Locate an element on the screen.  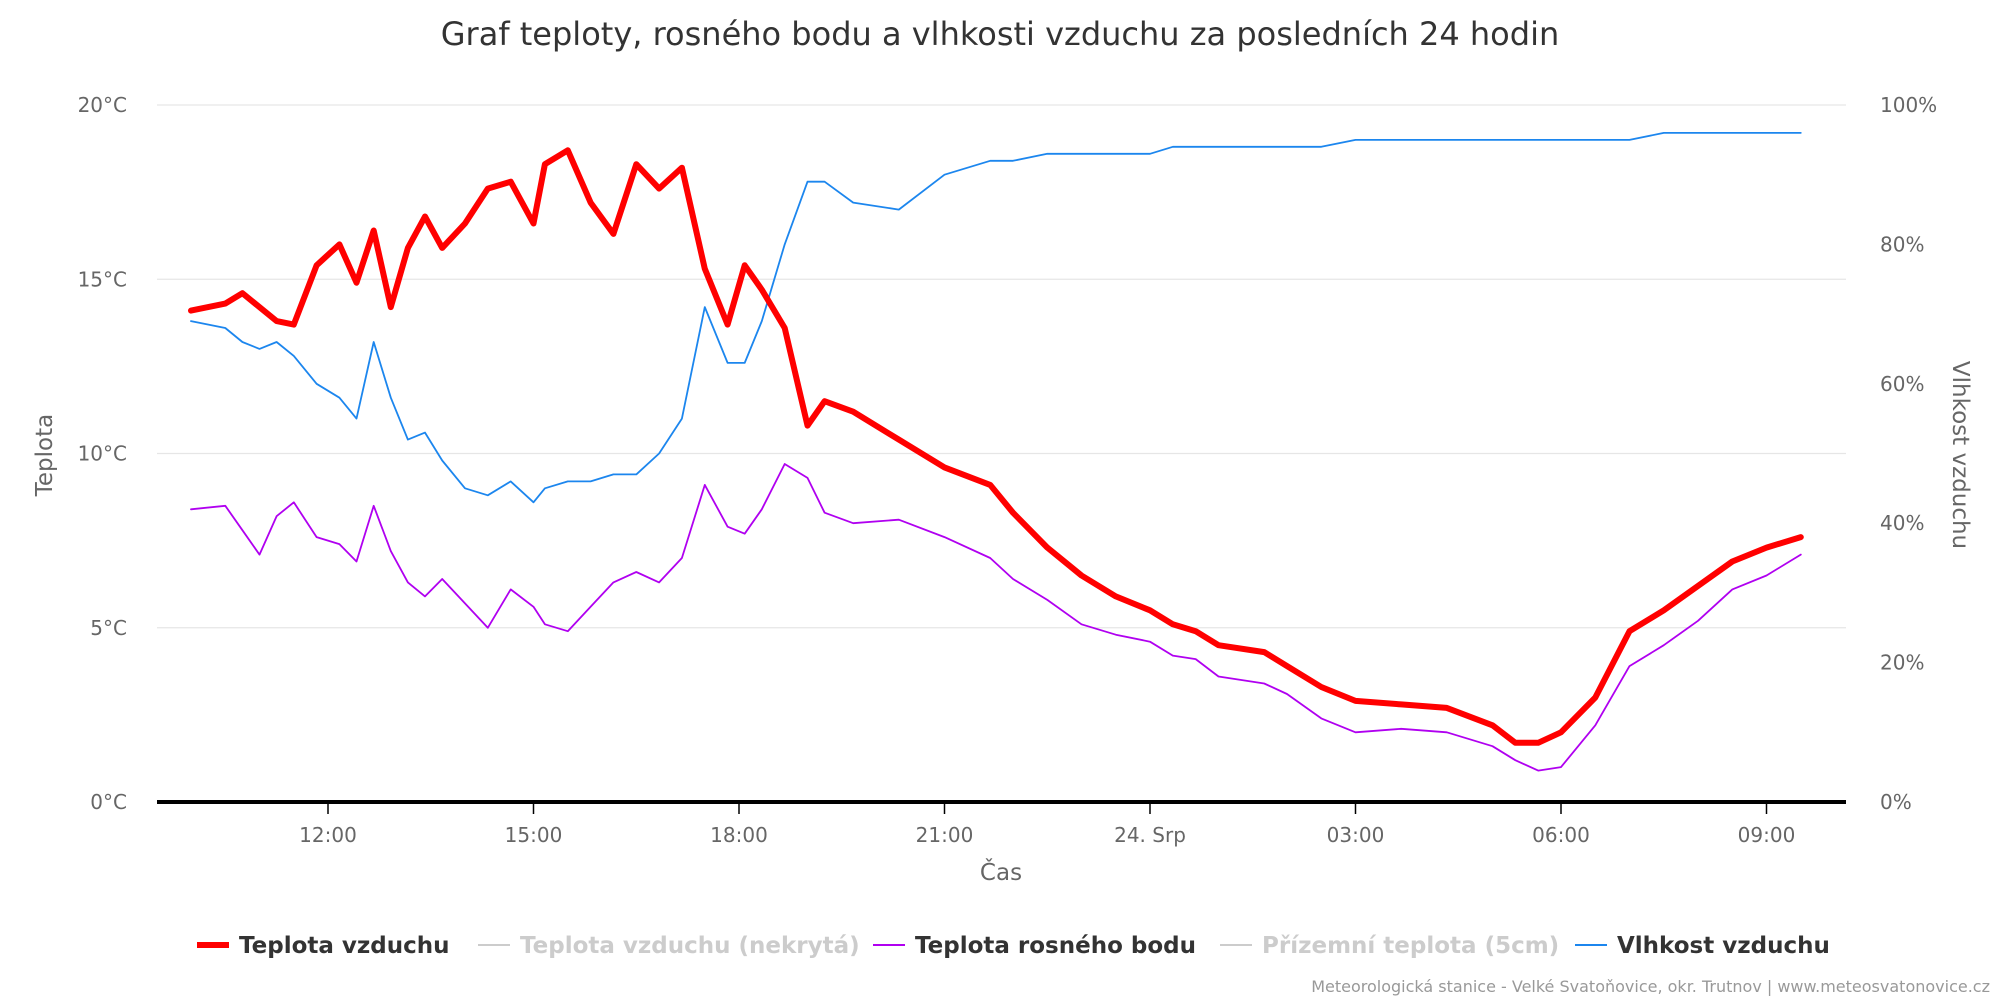
x-tick-label: 12:00 is located at coordinates (328, 835).